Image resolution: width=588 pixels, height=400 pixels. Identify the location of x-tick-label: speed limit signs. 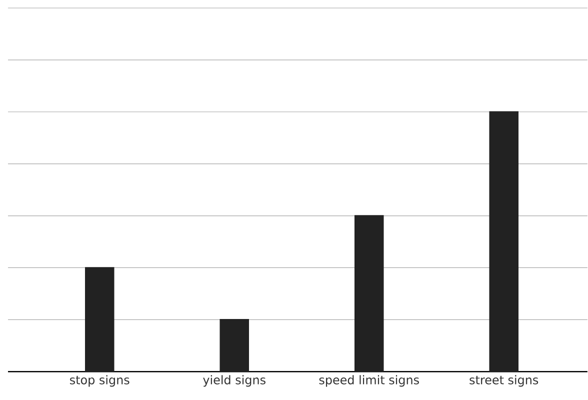
(369, 381).